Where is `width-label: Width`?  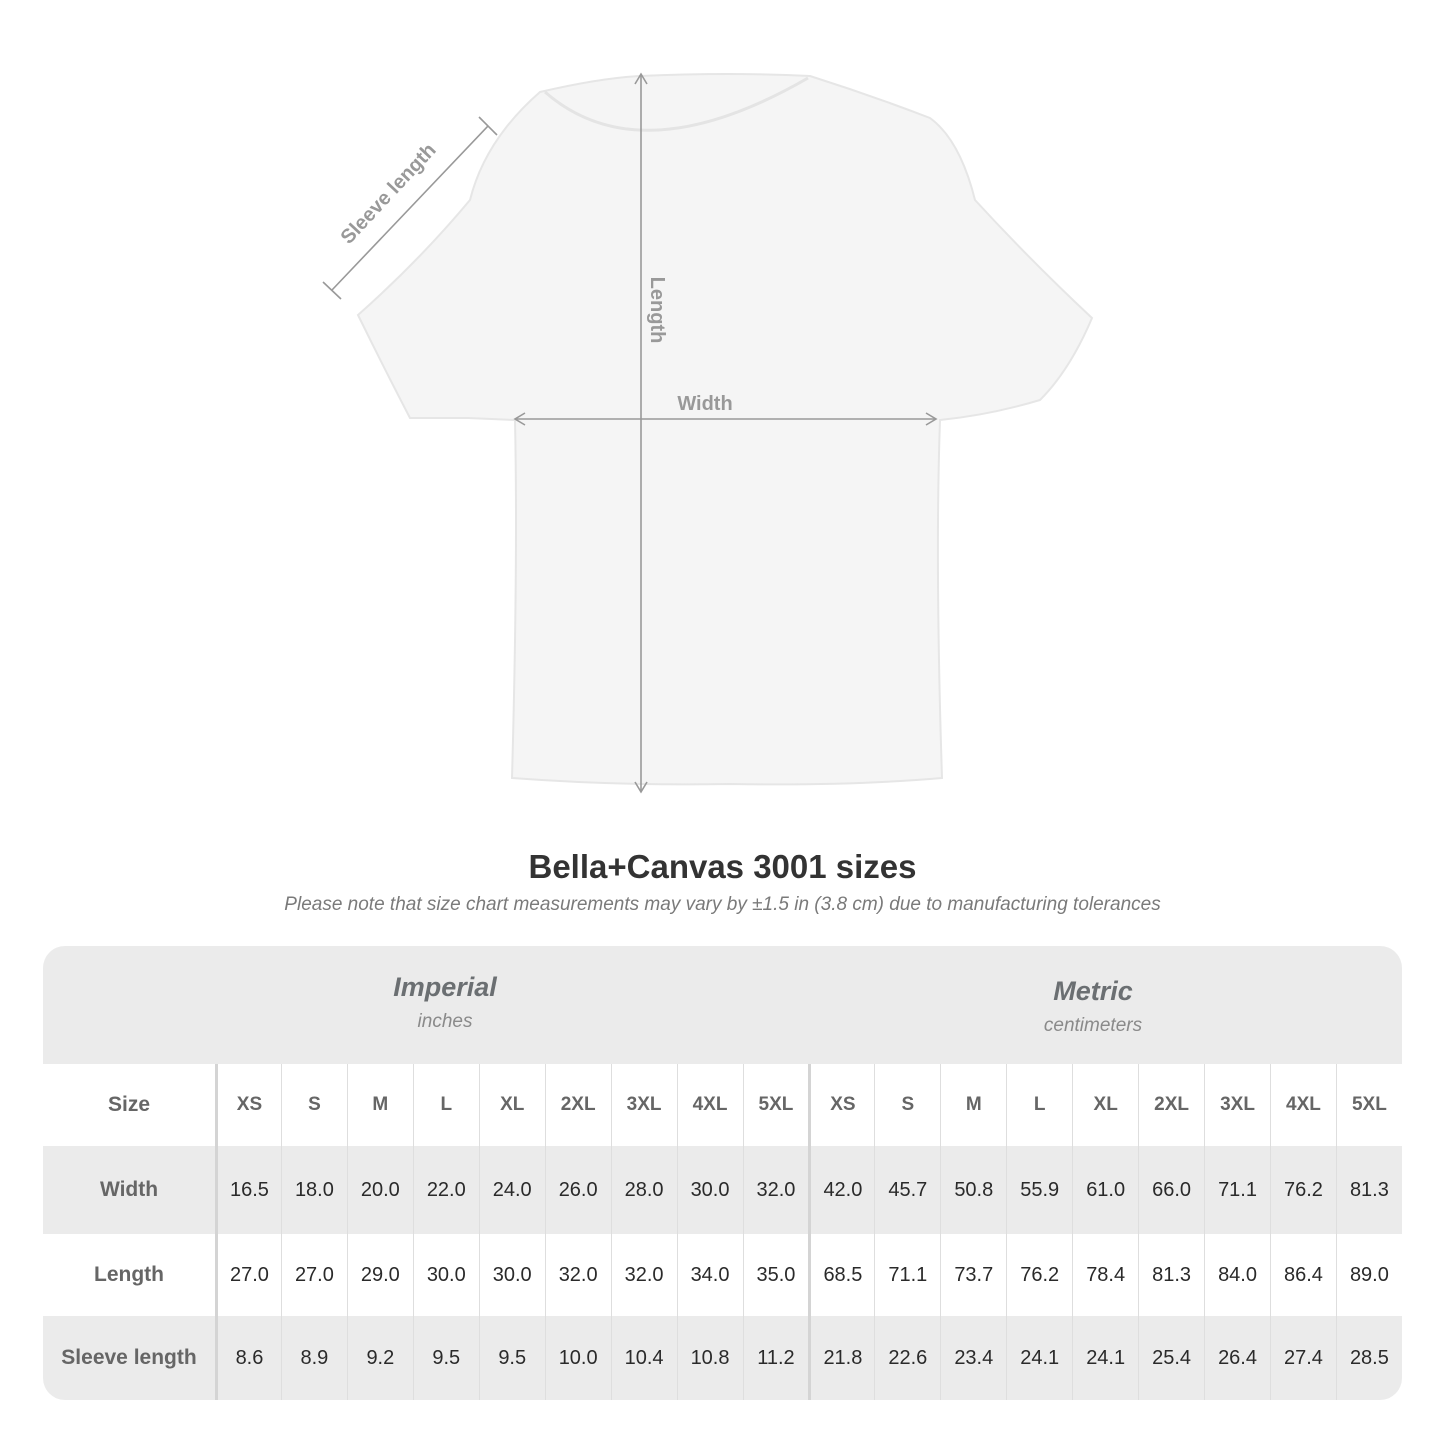 width-label: Width is located at coordinates (704, 404).